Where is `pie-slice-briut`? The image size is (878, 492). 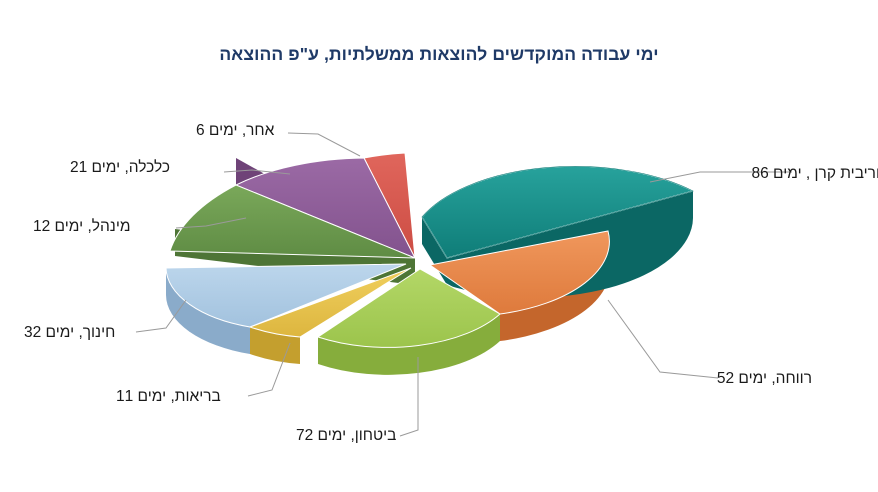 pie-slice-briut is located at coordinates (330, 302).